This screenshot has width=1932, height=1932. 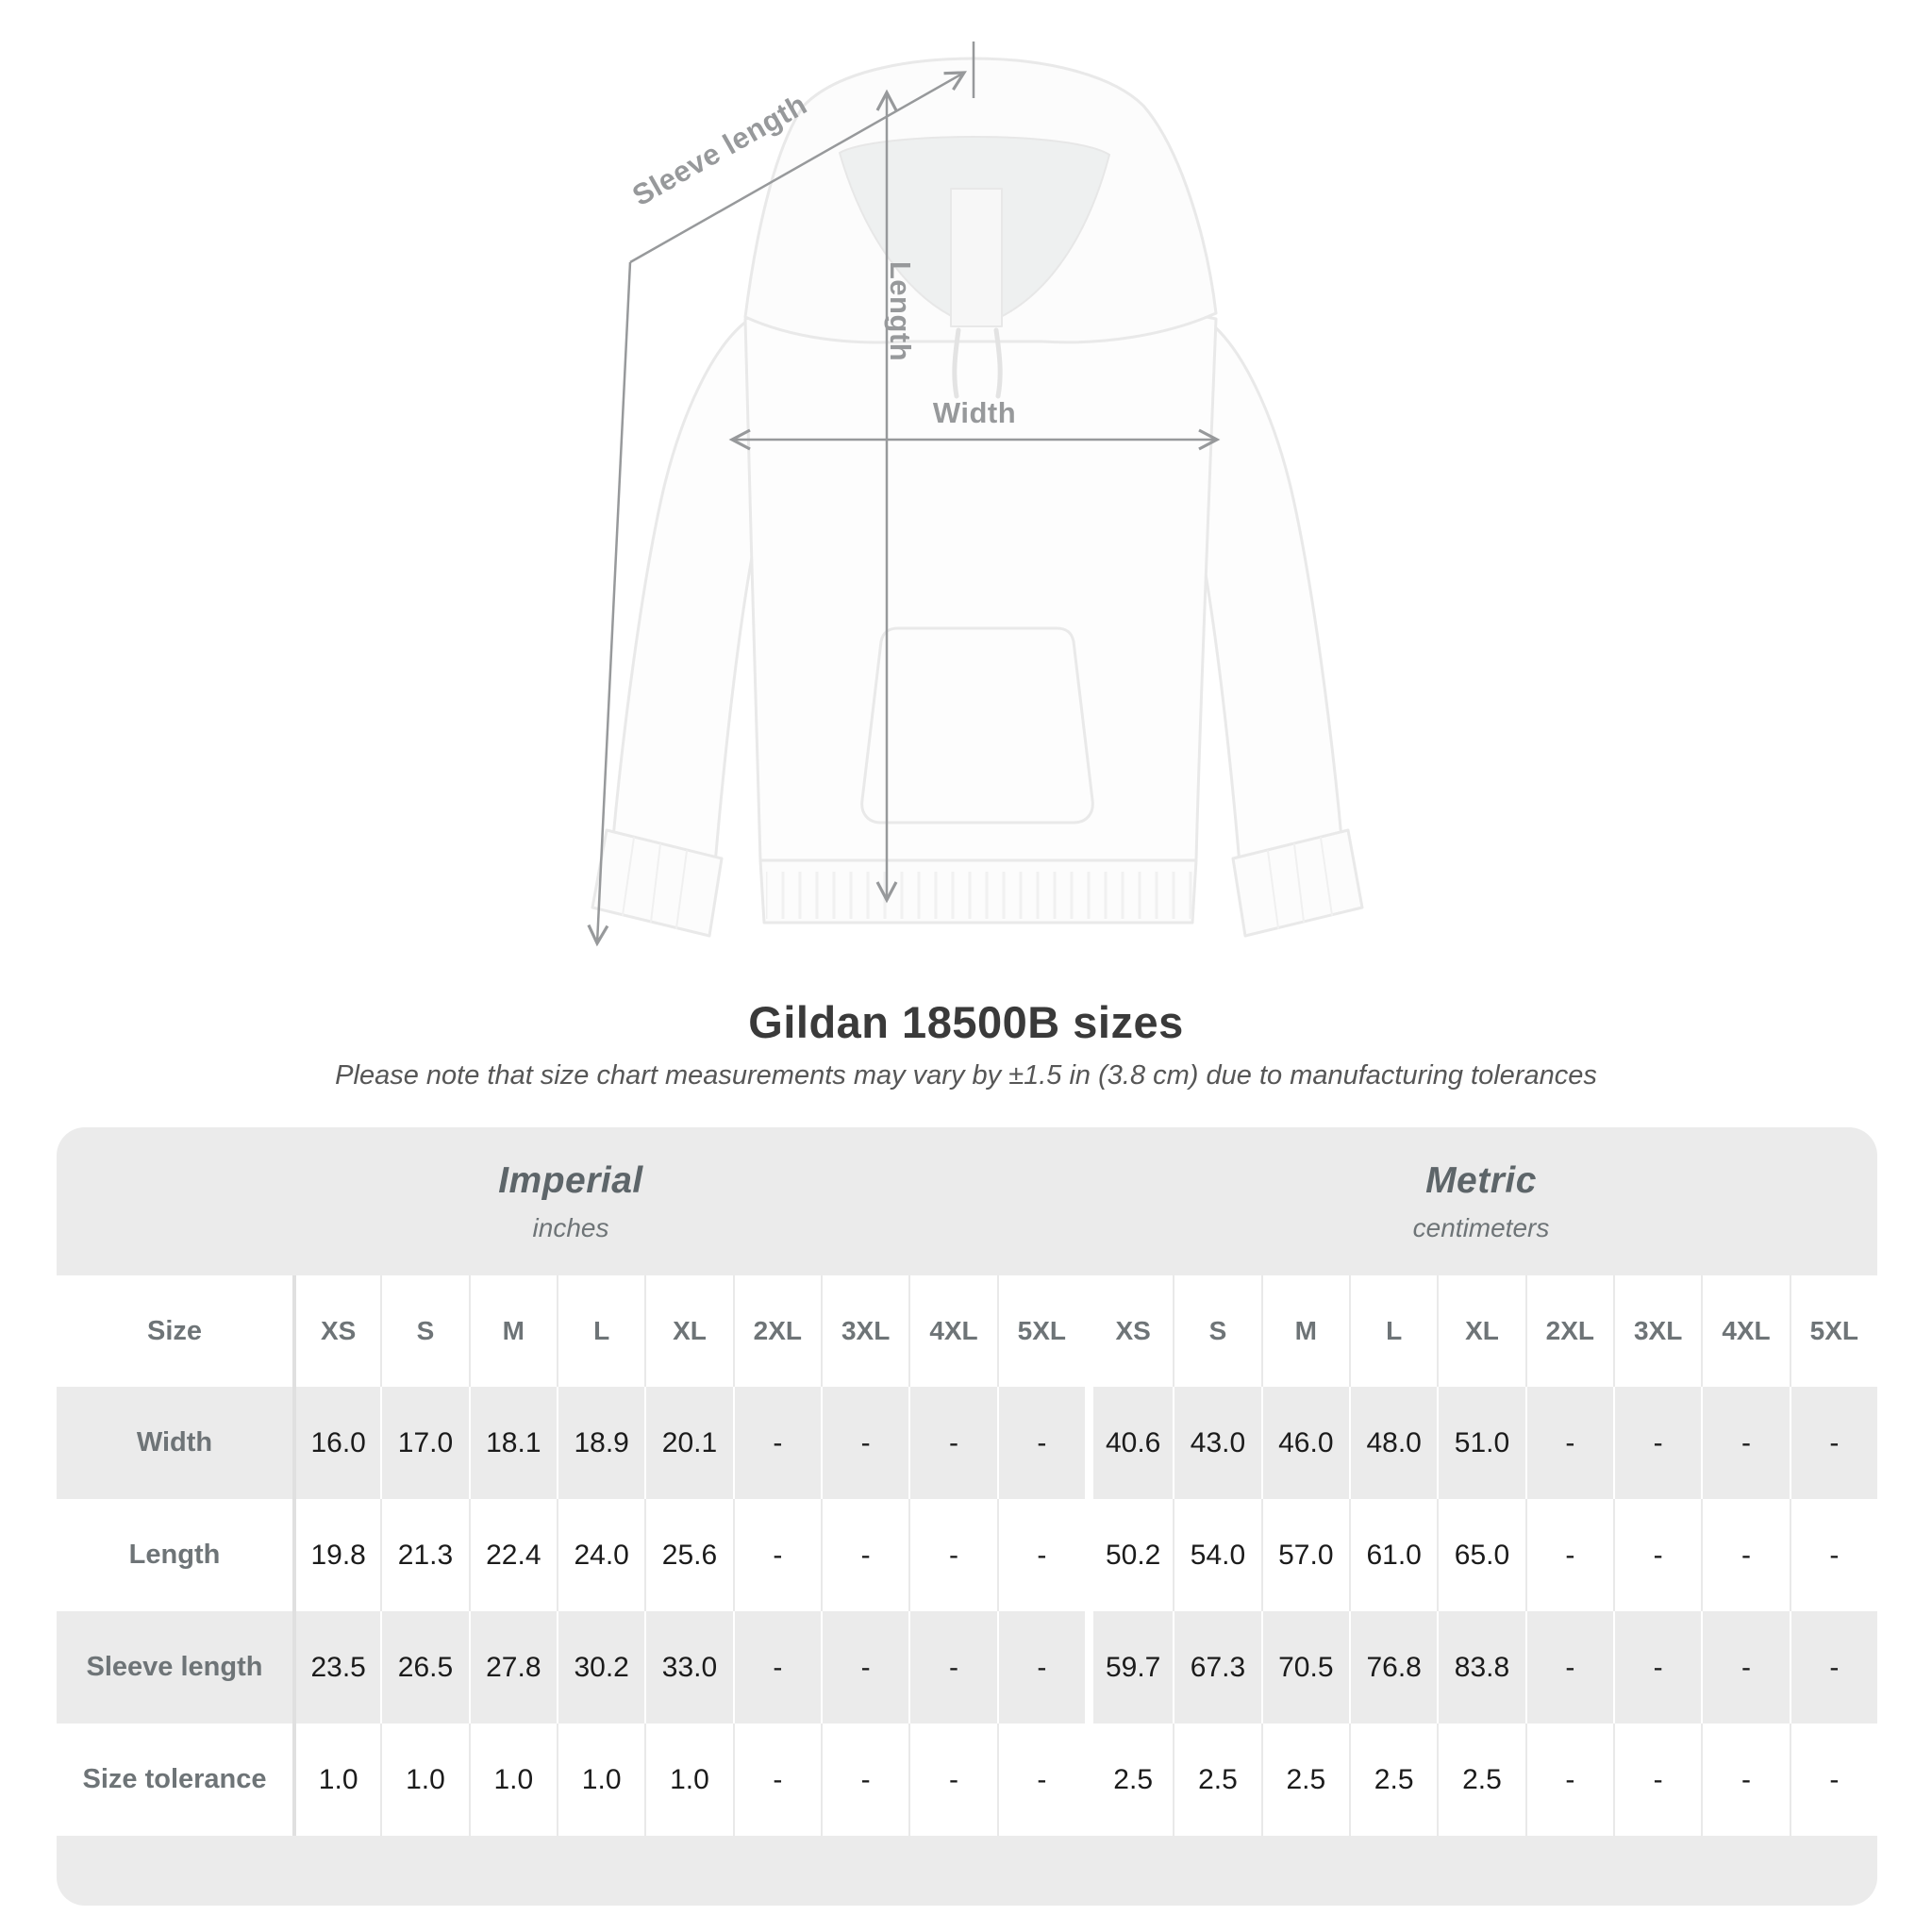 I want to click on metric-value: 40.6, so click(x=1129, y=1443).